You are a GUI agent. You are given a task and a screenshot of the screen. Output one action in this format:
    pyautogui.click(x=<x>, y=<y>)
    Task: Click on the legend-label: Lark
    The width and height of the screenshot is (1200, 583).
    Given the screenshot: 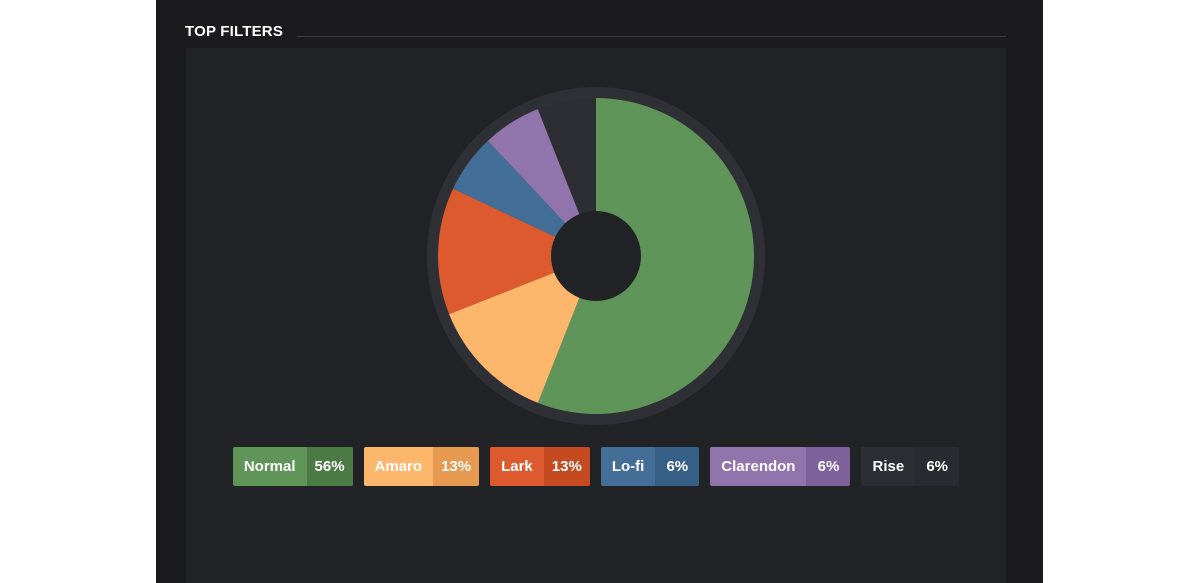 What is the action you would take?
    pyautogui.click(x=517, y=466)
    